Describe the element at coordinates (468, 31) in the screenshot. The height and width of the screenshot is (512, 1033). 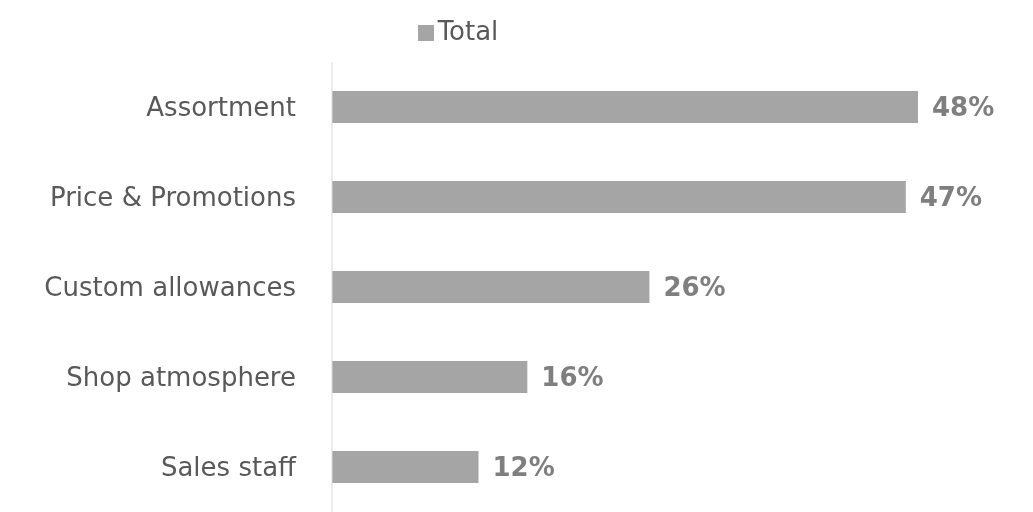
I see `legend-label: Total` at that location.